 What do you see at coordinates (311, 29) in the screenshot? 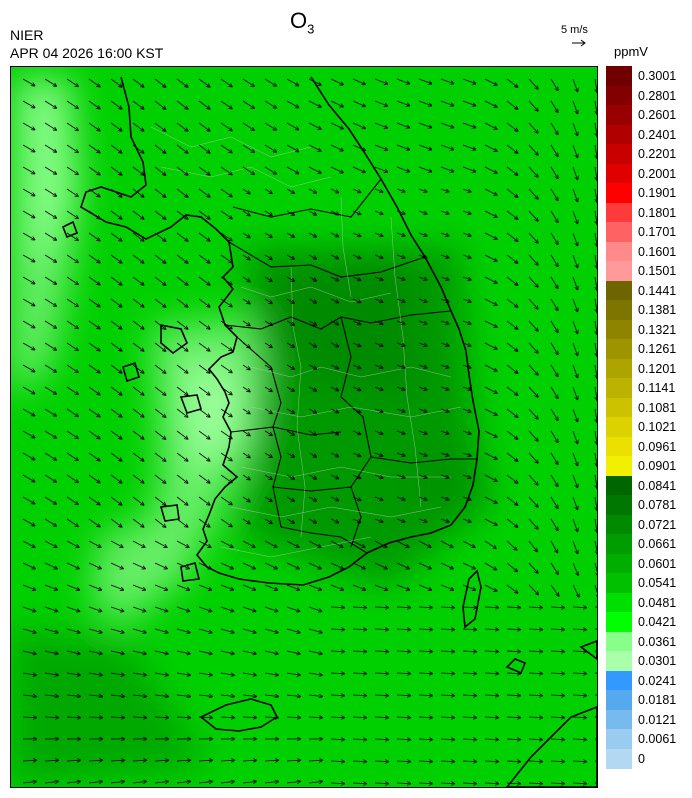
I see `title-subscript: 3` at bounding box center [311, 29].